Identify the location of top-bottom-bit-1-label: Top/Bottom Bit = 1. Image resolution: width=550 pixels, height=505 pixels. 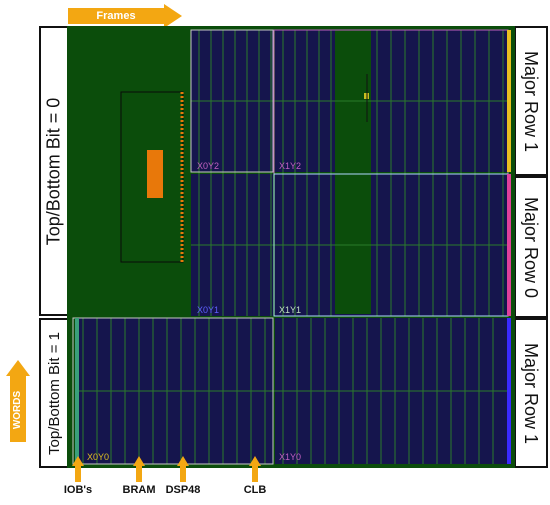
(54, 393).